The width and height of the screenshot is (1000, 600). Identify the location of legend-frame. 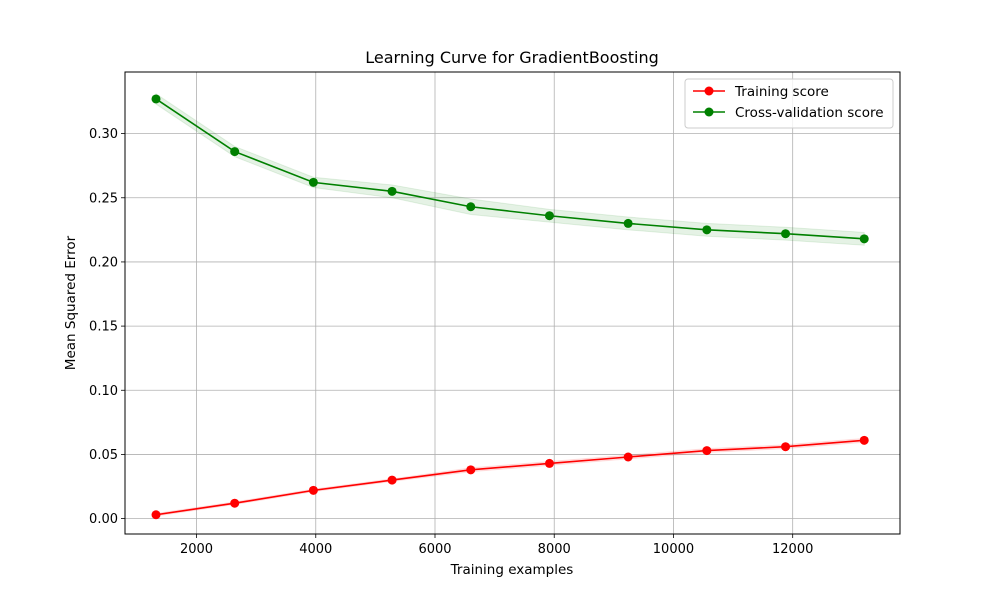
(789, 103).